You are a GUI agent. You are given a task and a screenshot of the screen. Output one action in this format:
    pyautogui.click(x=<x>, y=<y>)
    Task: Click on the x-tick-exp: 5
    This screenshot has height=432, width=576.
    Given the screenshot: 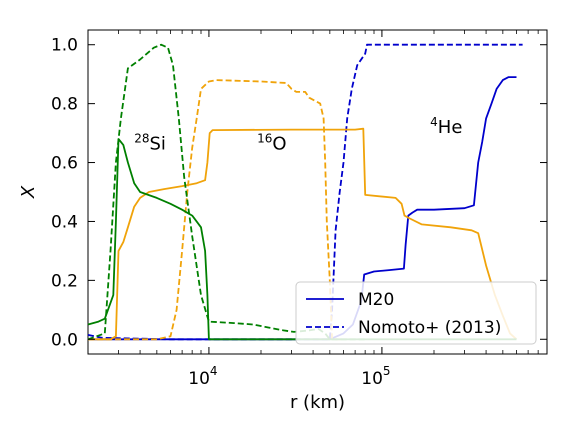 What is the action you would take?
    pyautogui.click(x=387, y=371)
    